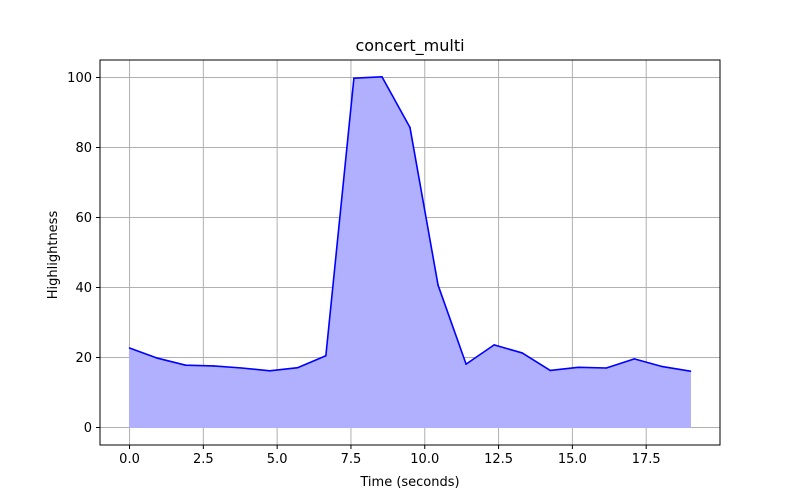  What do you see at coordinates (83, 358) in the screenshot?
I see `y-tick-label: 20` at bounding box center [83, 358].